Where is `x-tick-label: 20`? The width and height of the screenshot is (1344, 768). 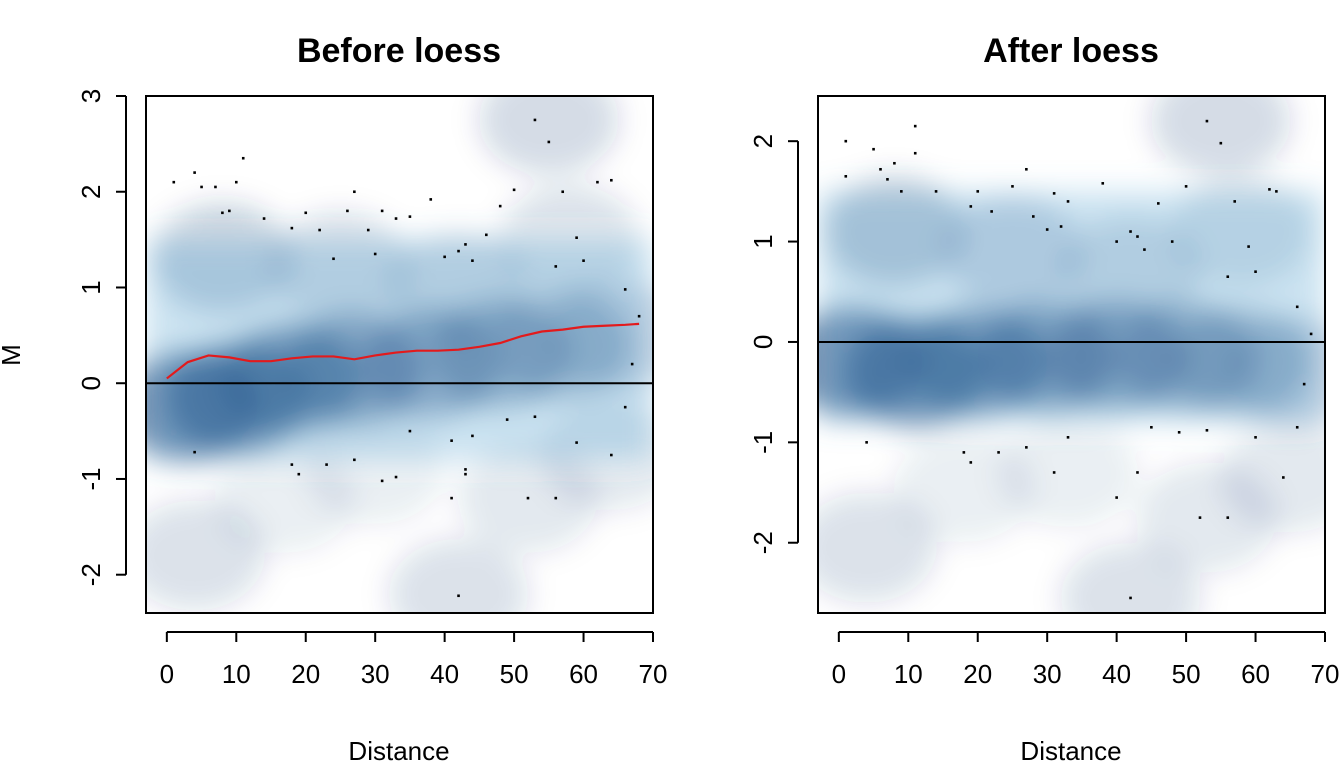
x-tick-label: 20 is located at coordinates (305, 674).